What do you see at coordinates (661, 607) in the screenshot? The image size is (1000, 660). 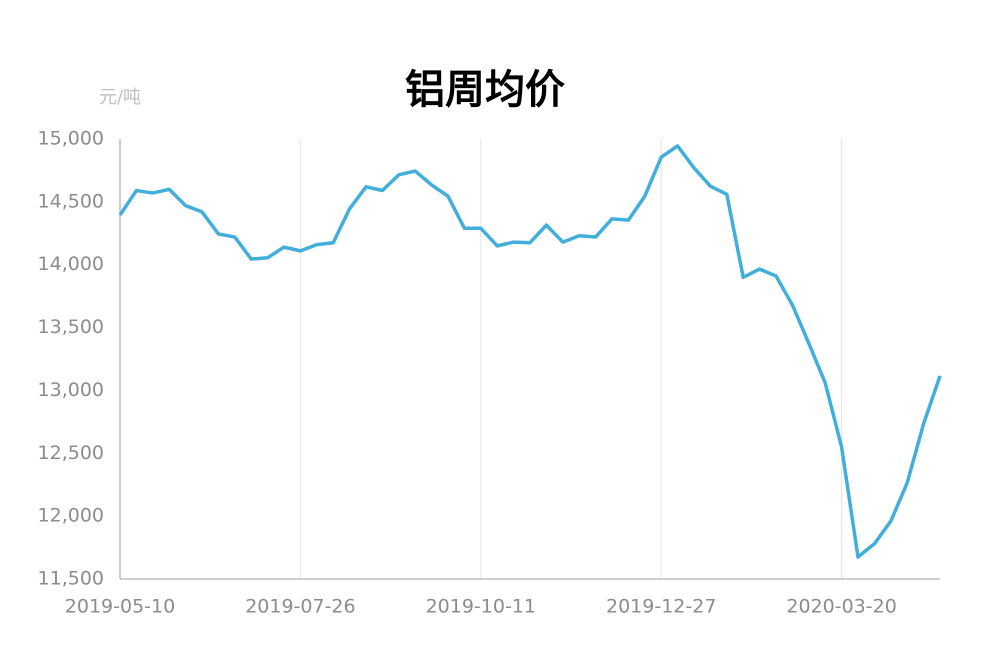 I see `x-tick-label: 2019-12-27` at bounding box center [661, 607].